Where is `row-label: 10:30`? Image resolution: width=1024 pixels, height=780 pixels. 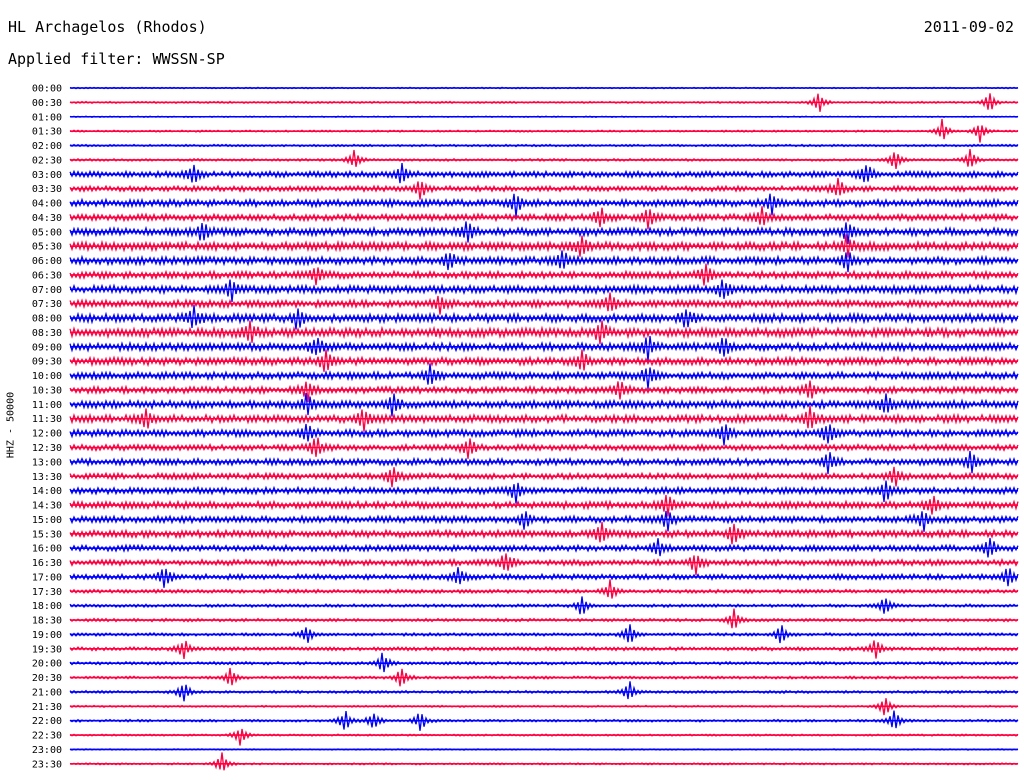
row-label: 10:30 is located at coordinates (47, 390).